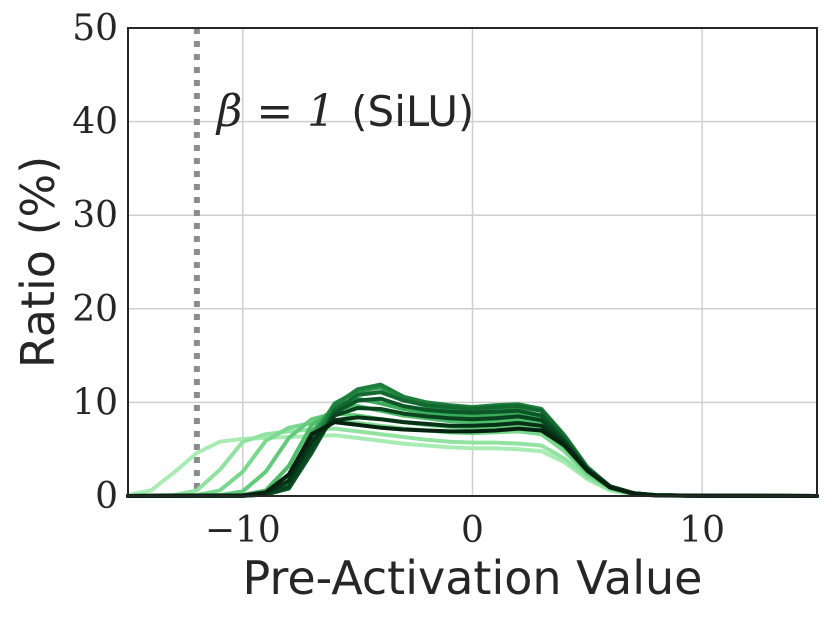  Describe the element at coordinates (95, 122) in the screenshot. I see `y-tick-label: 40` at that location.